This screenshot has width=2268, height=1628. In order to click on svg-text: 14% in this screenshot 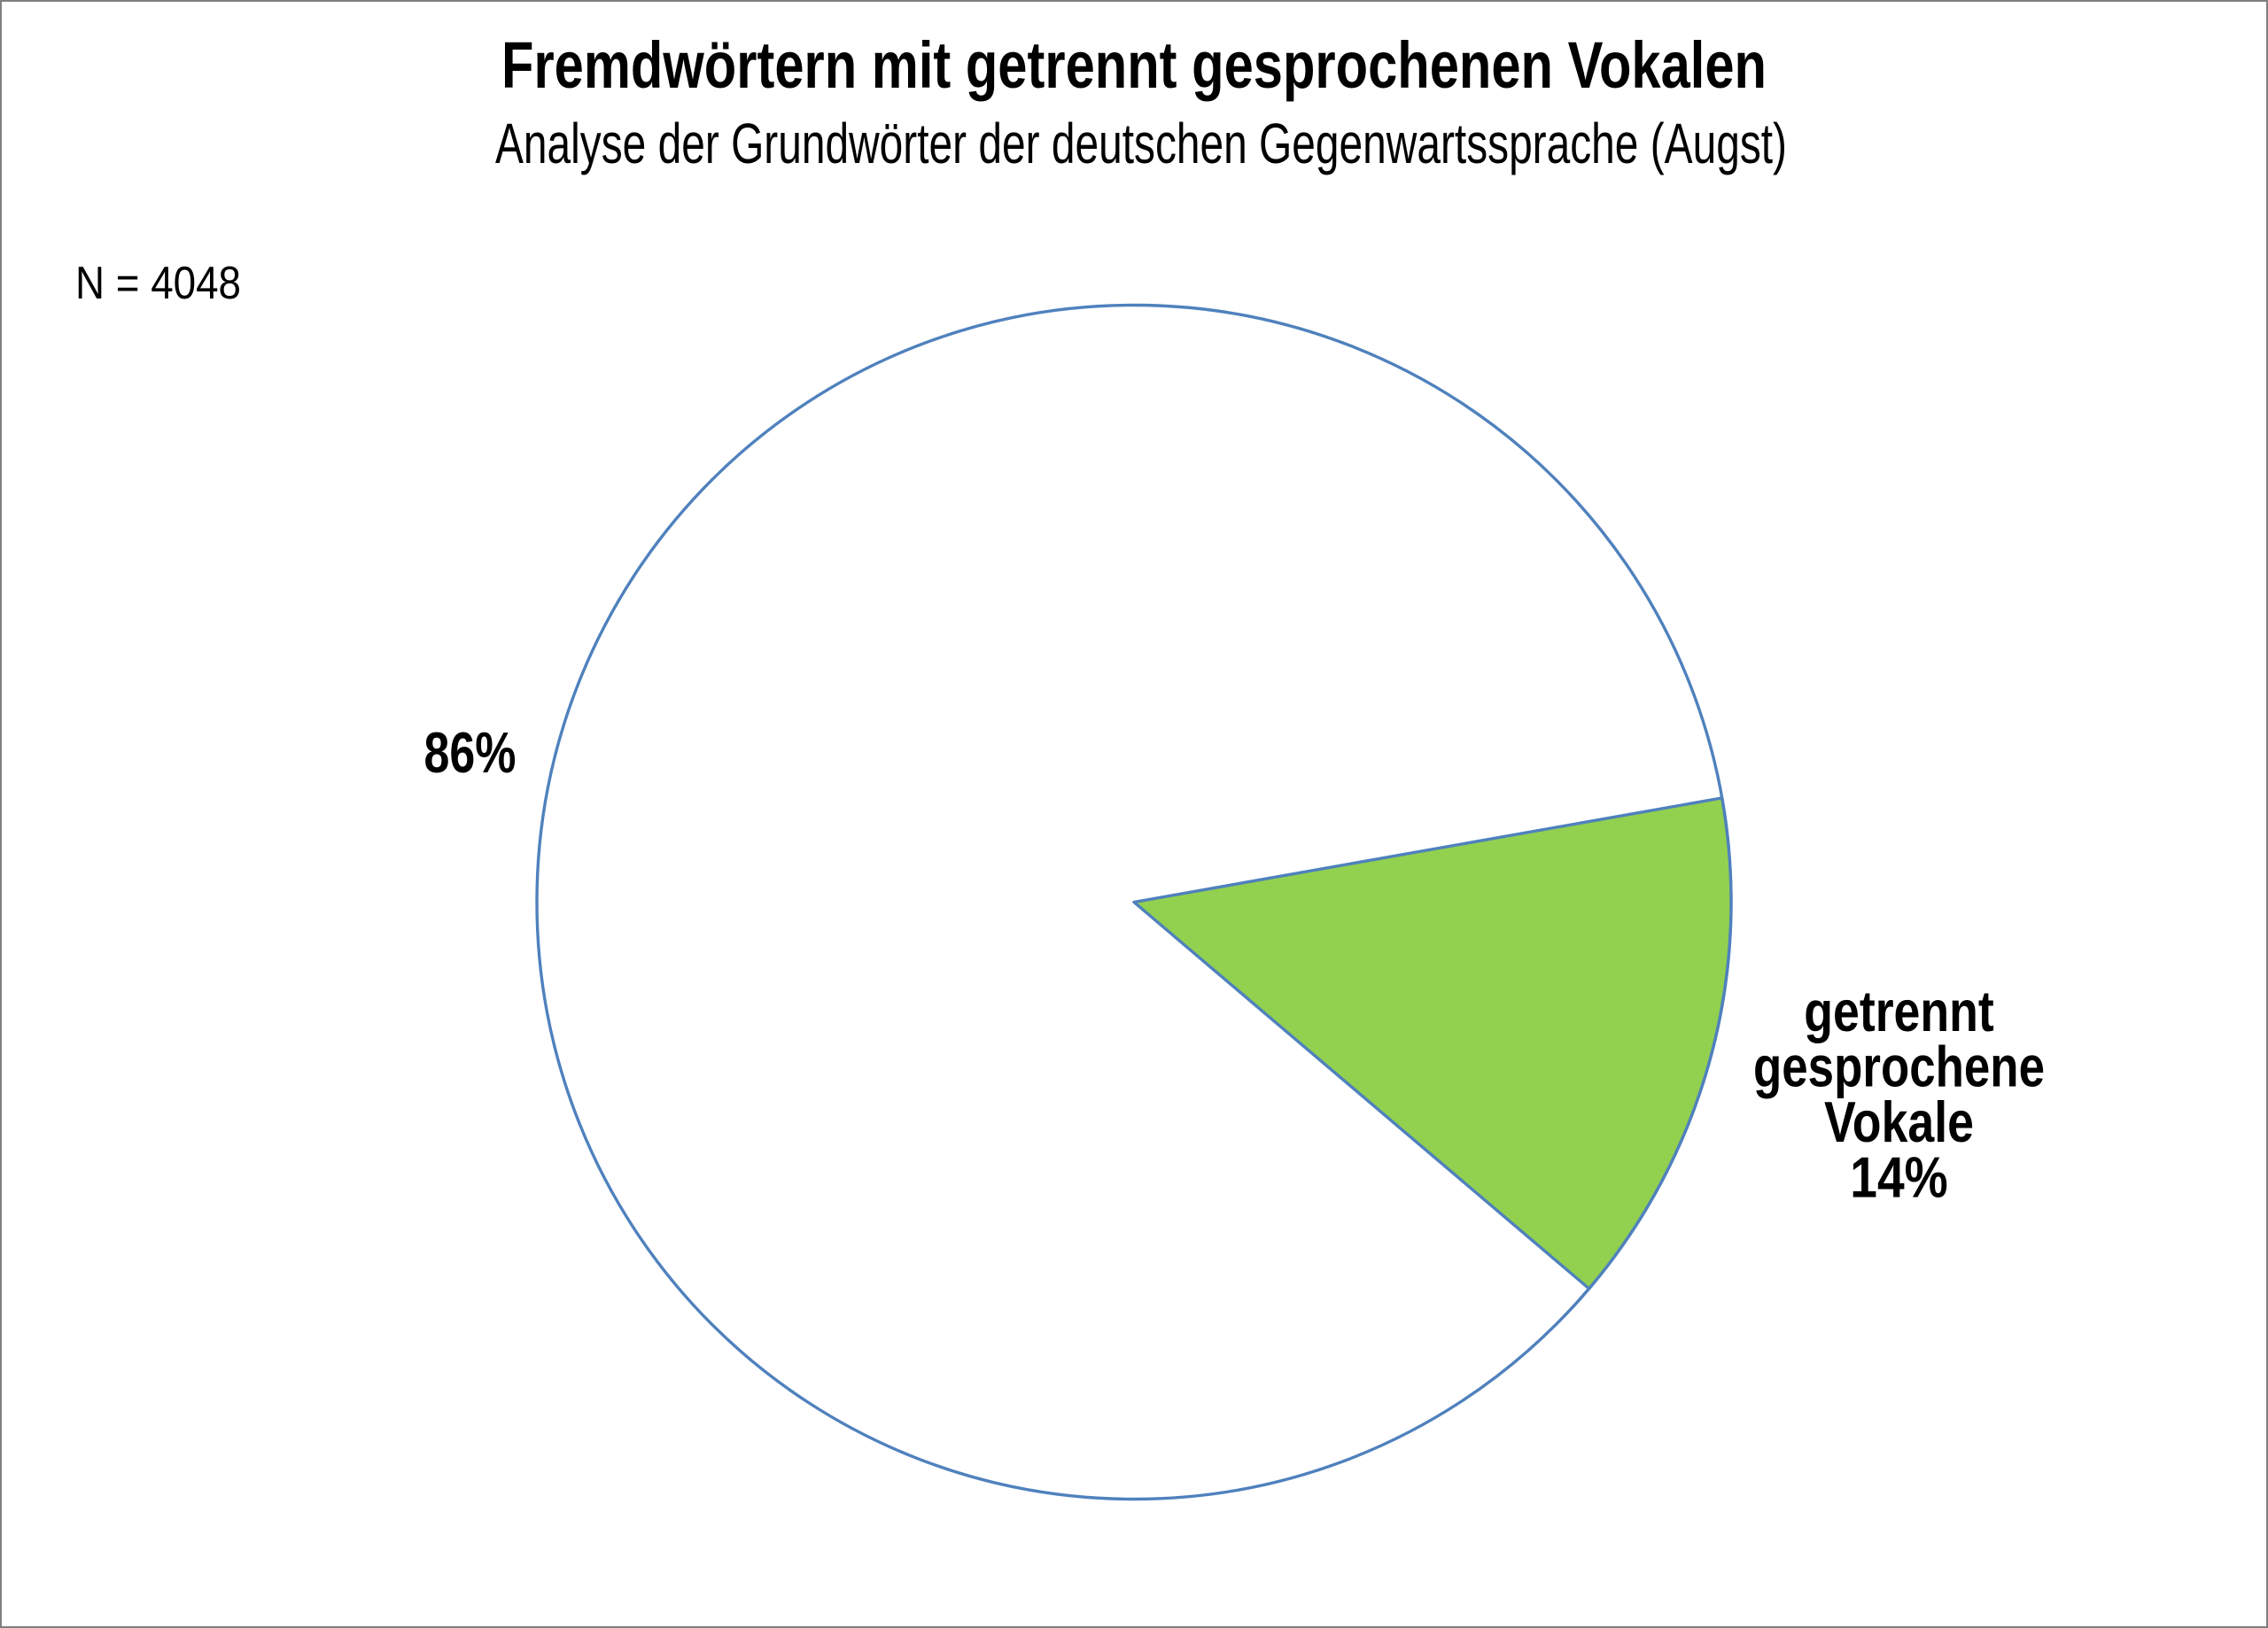, I will do `click(1899, 1177)`.